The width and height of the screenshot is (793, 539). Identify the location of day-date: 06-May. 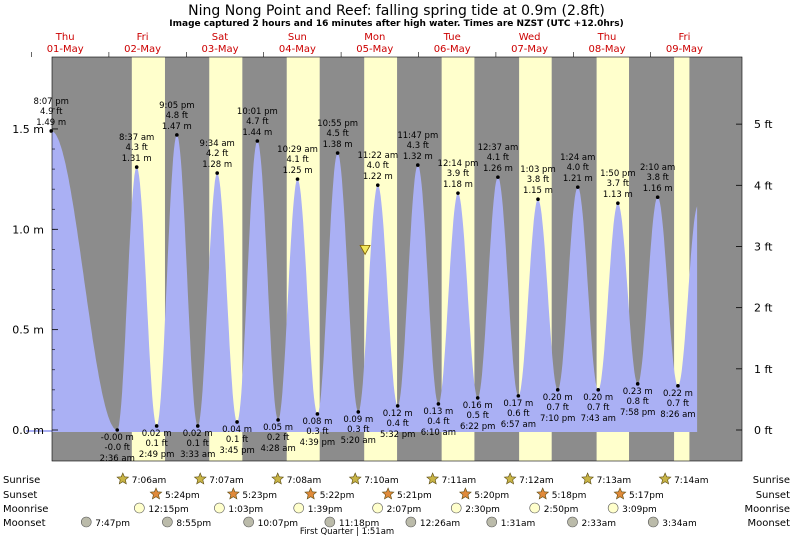
(452, 49).